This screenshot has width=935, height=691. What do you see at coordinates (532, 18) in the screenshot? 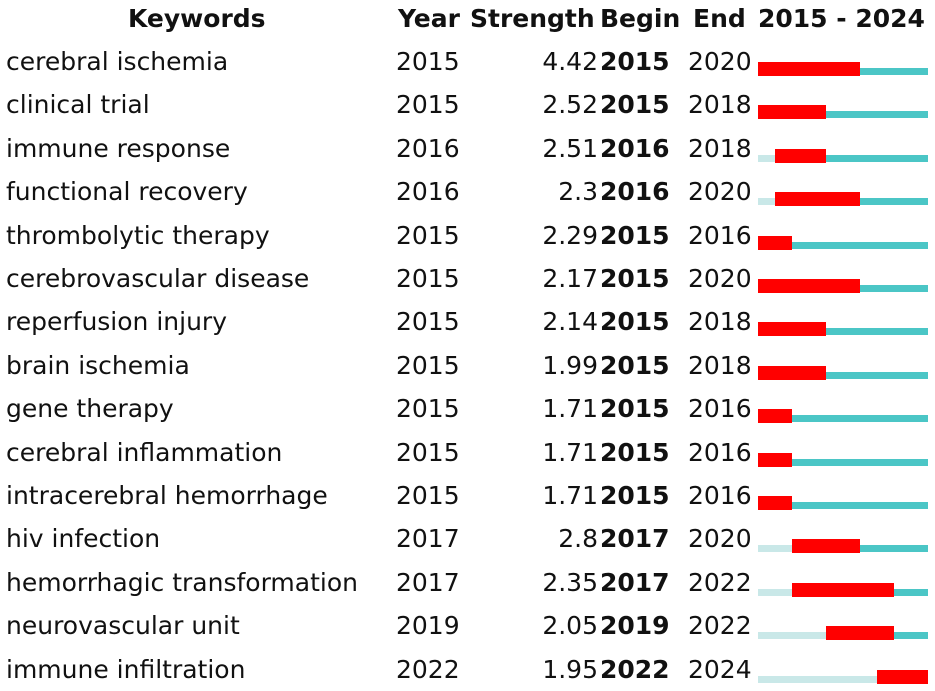
I see `header-strength: Strength` at bounding box center [532, 18].